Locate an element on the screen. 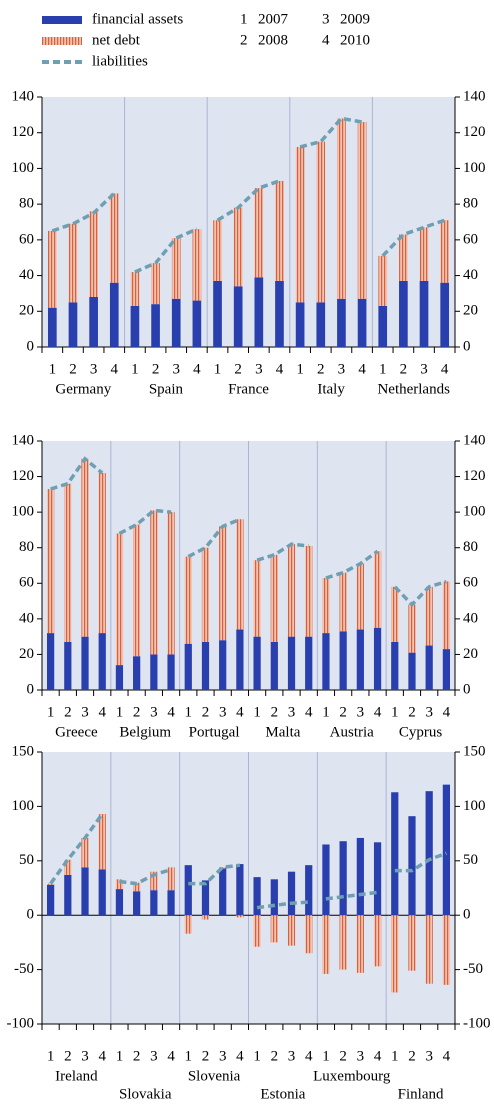 The height and width of the screenshot is (1106, 494). key-number: 4 is located at coordinates (326, 40).